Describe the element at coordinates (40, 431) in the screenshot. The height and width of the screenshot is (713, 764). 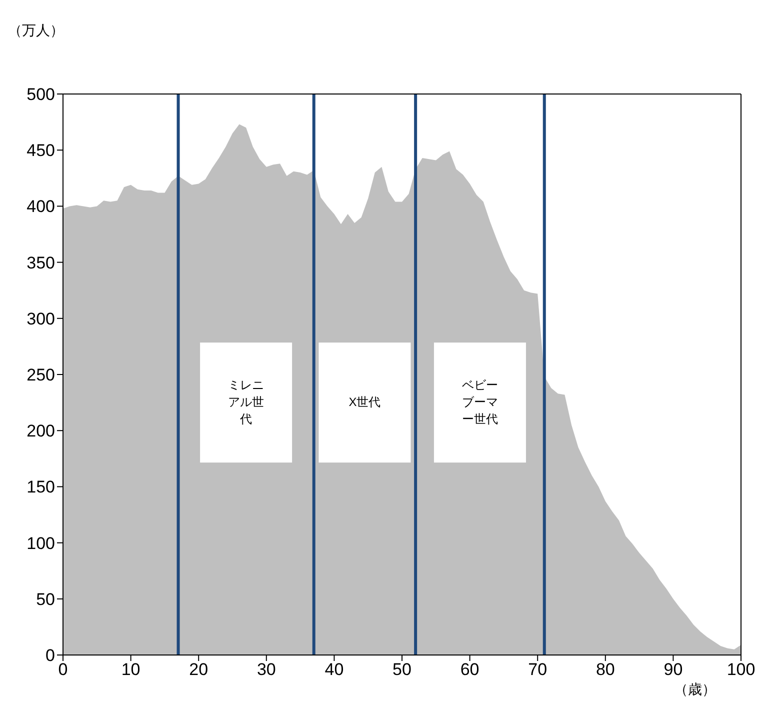
I see `y-tick-label: 200` at that location.